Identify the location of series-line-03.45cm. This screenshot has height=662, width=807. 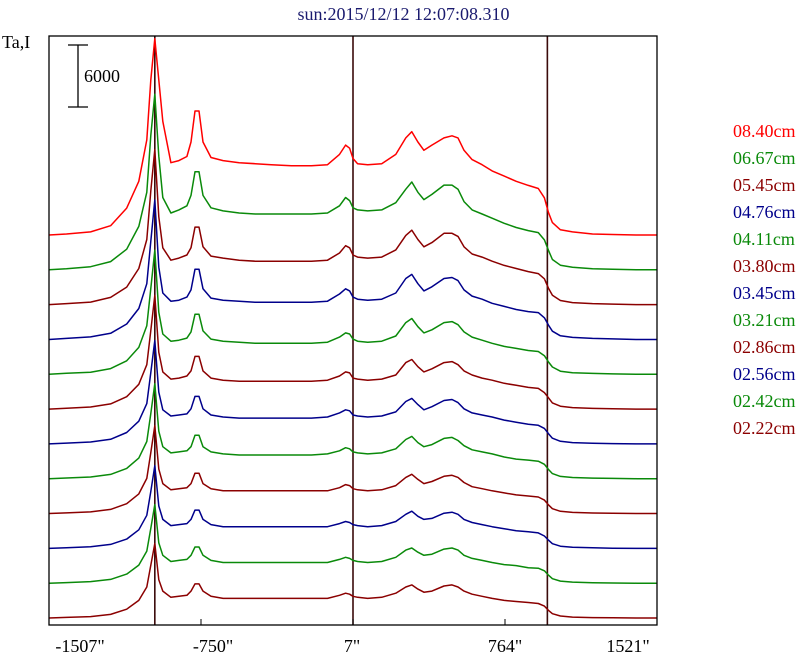
(352, 392).